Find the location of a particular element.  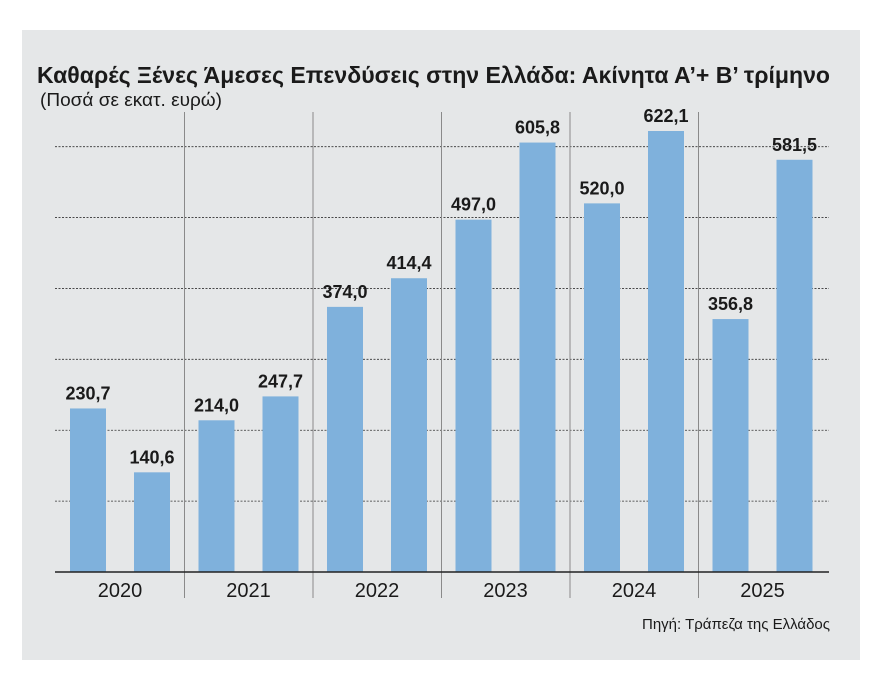

x-tick-label: 2022 is located at coordinates (377, 591).